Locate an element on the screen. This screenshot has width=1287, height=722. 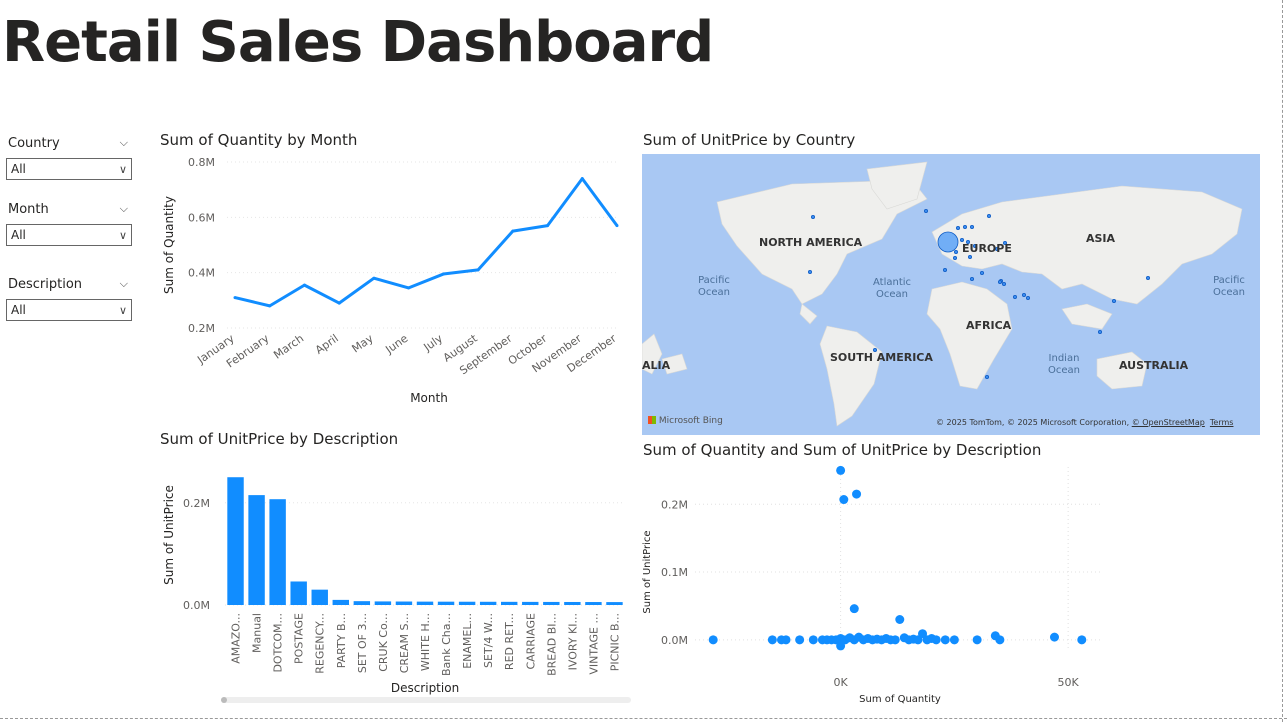
bar-chart-scrollbar is located at coordinates (426, 700).